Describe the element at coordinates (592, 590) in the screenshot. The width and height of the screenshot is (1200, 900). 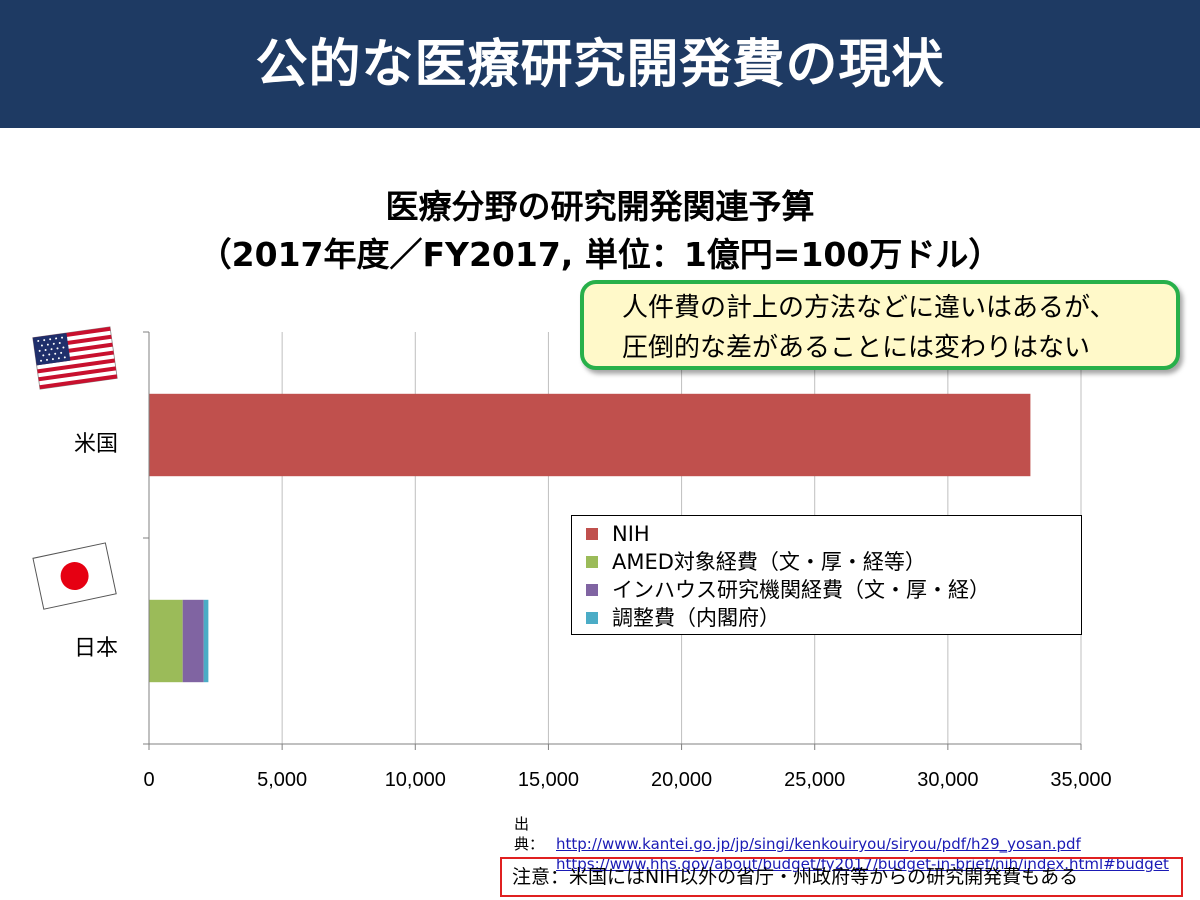
I see `legend-swatch-inhouse` at that location.